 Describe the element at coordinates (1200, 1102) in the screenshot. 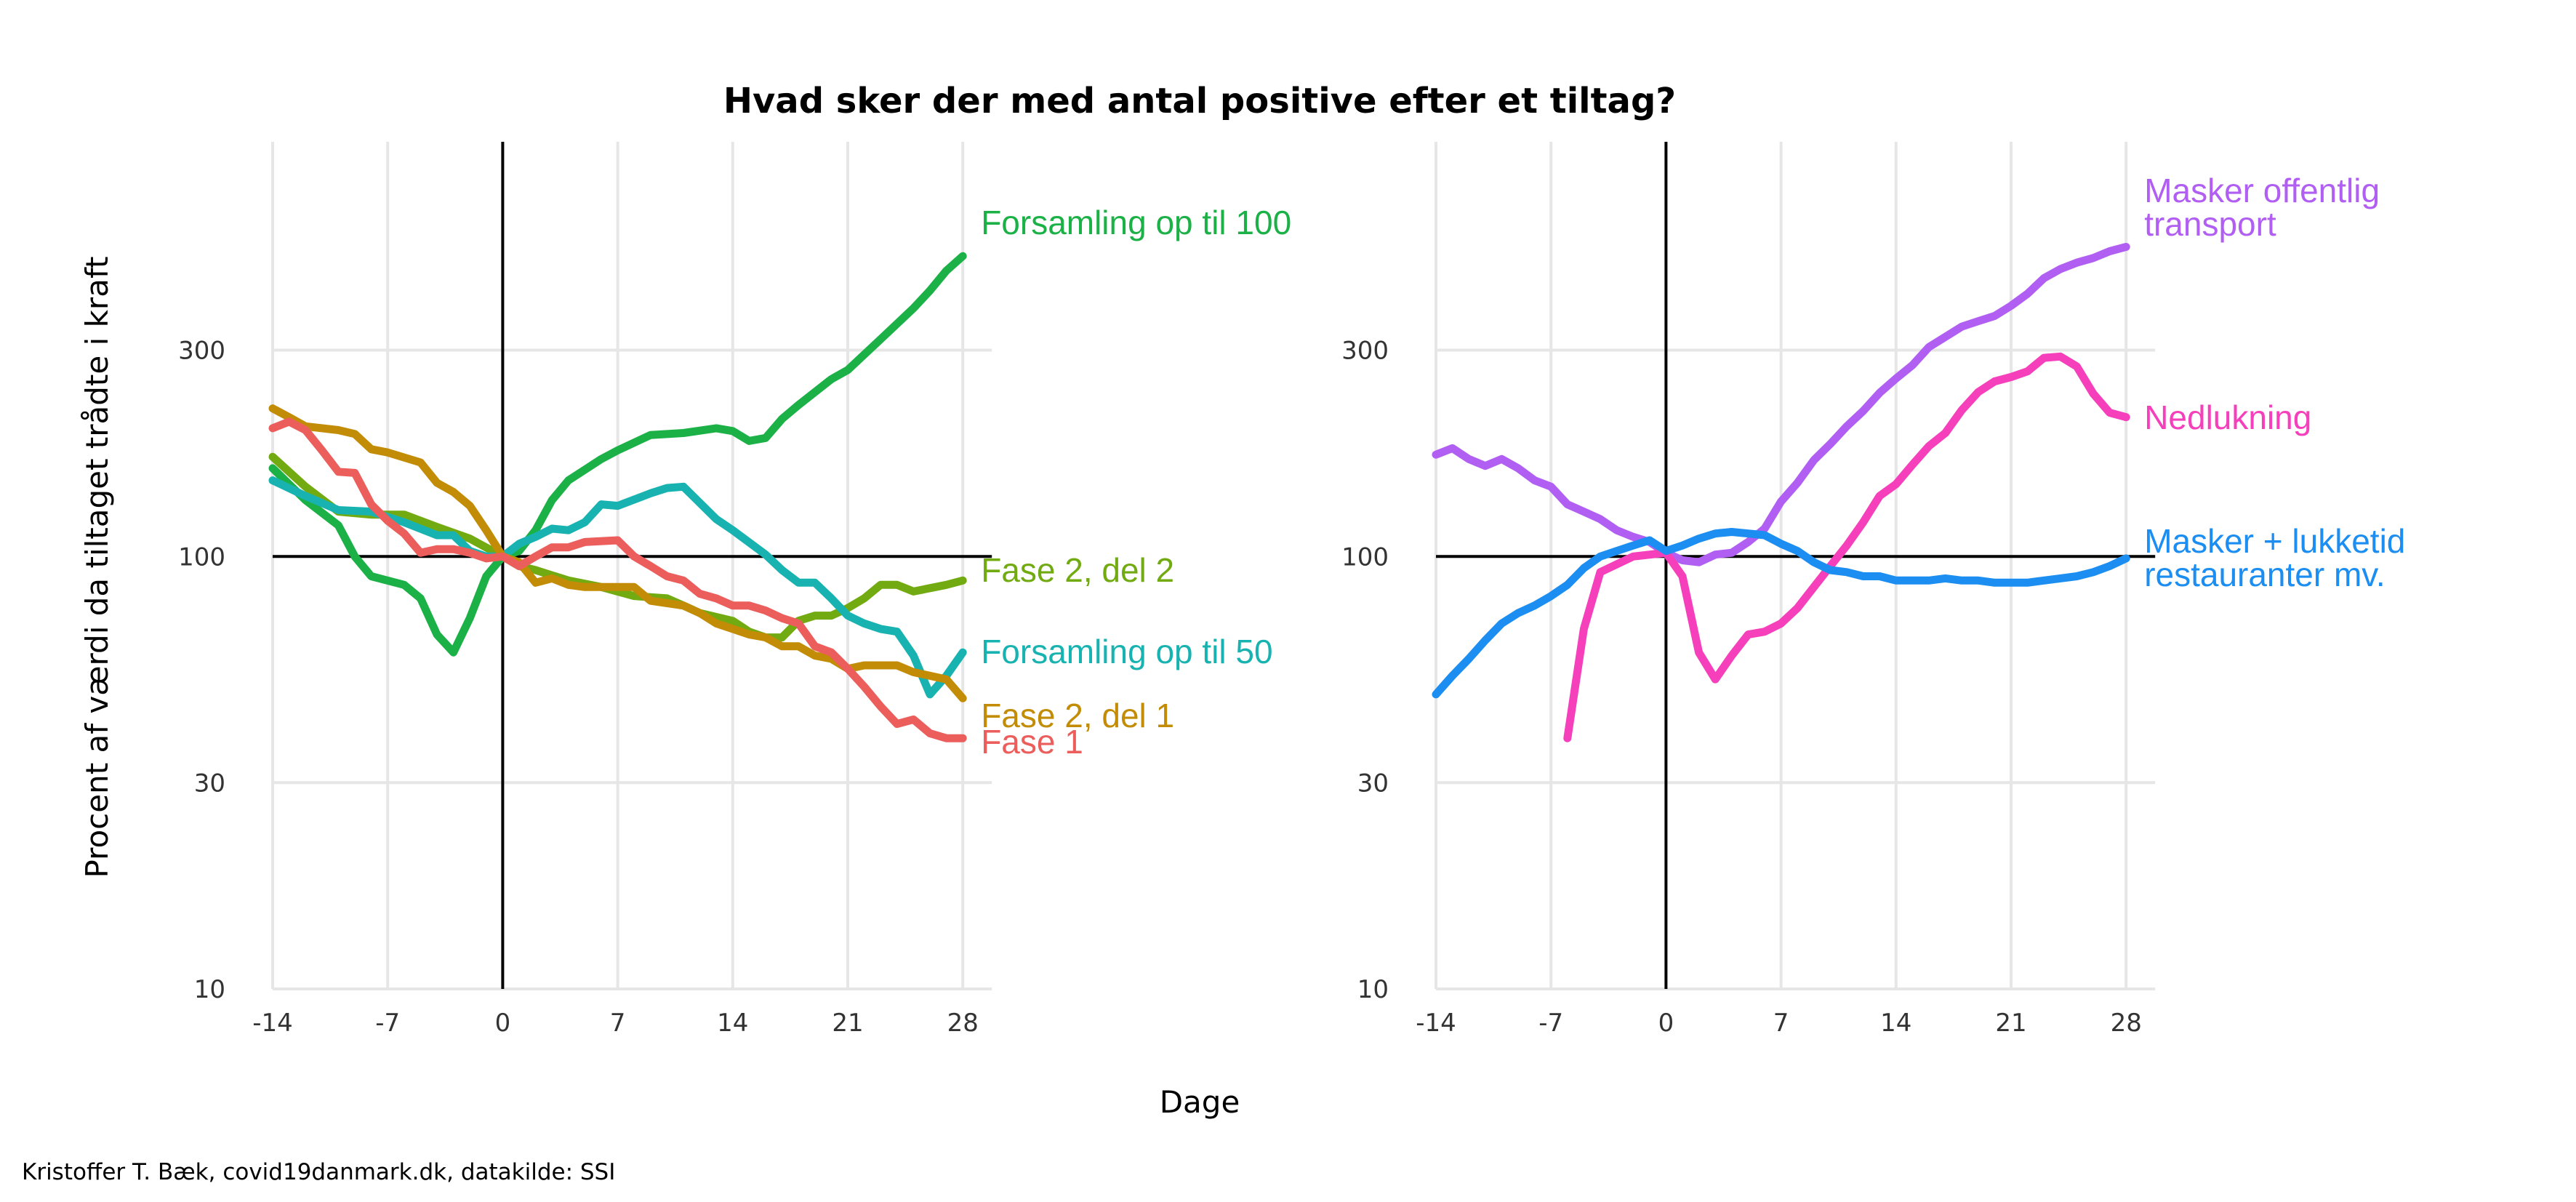

I see `x-axis-label: Dage` at that location.